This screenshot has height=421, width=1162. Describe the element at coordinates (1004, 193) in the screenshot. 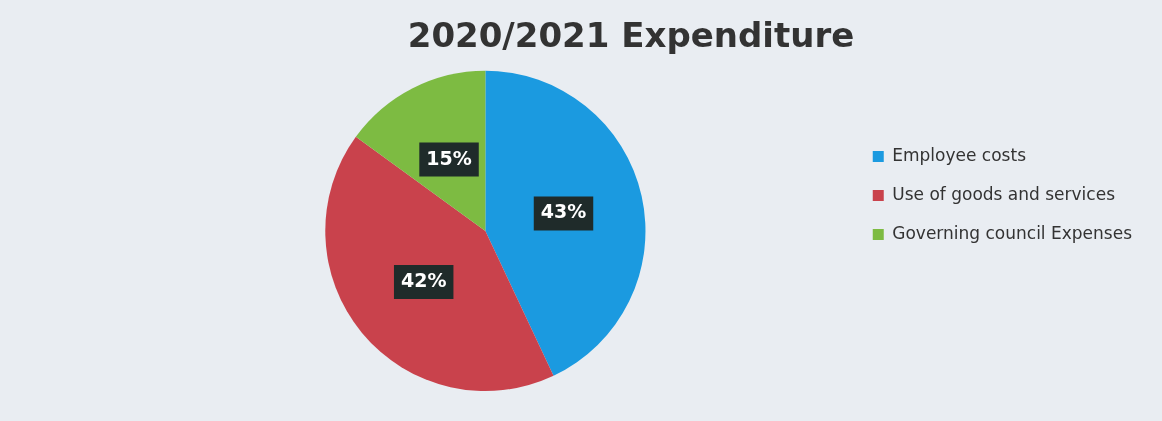

I see `legend-label: Use of goods and services` at that location.